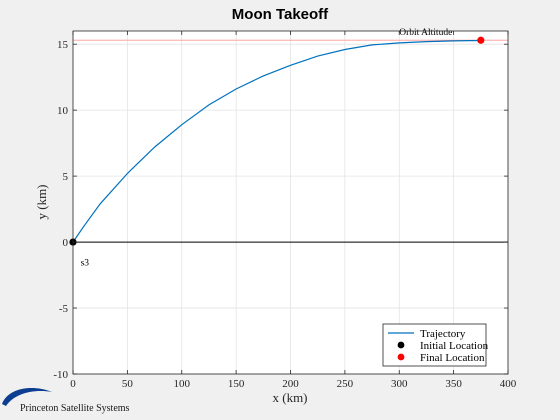 This screenshot has width=560, height=420. I want to click on swoosh-icon, so click(27, 397).